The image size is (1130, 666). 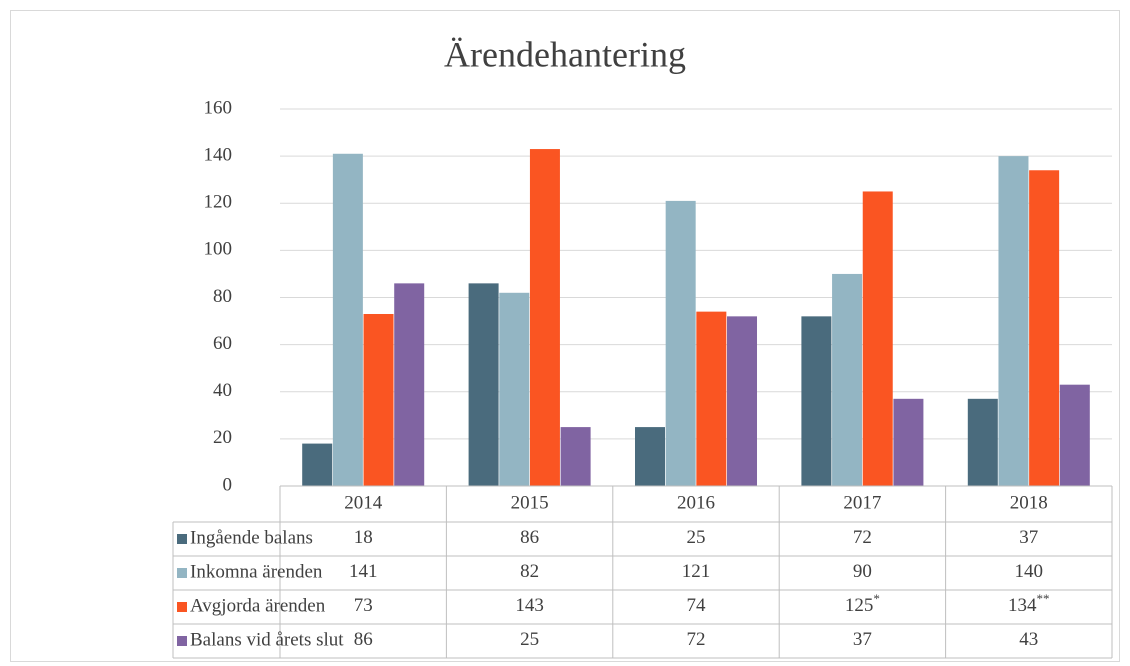 I want to click on legend-label: Ingående balans, so click(x=251, y=537).